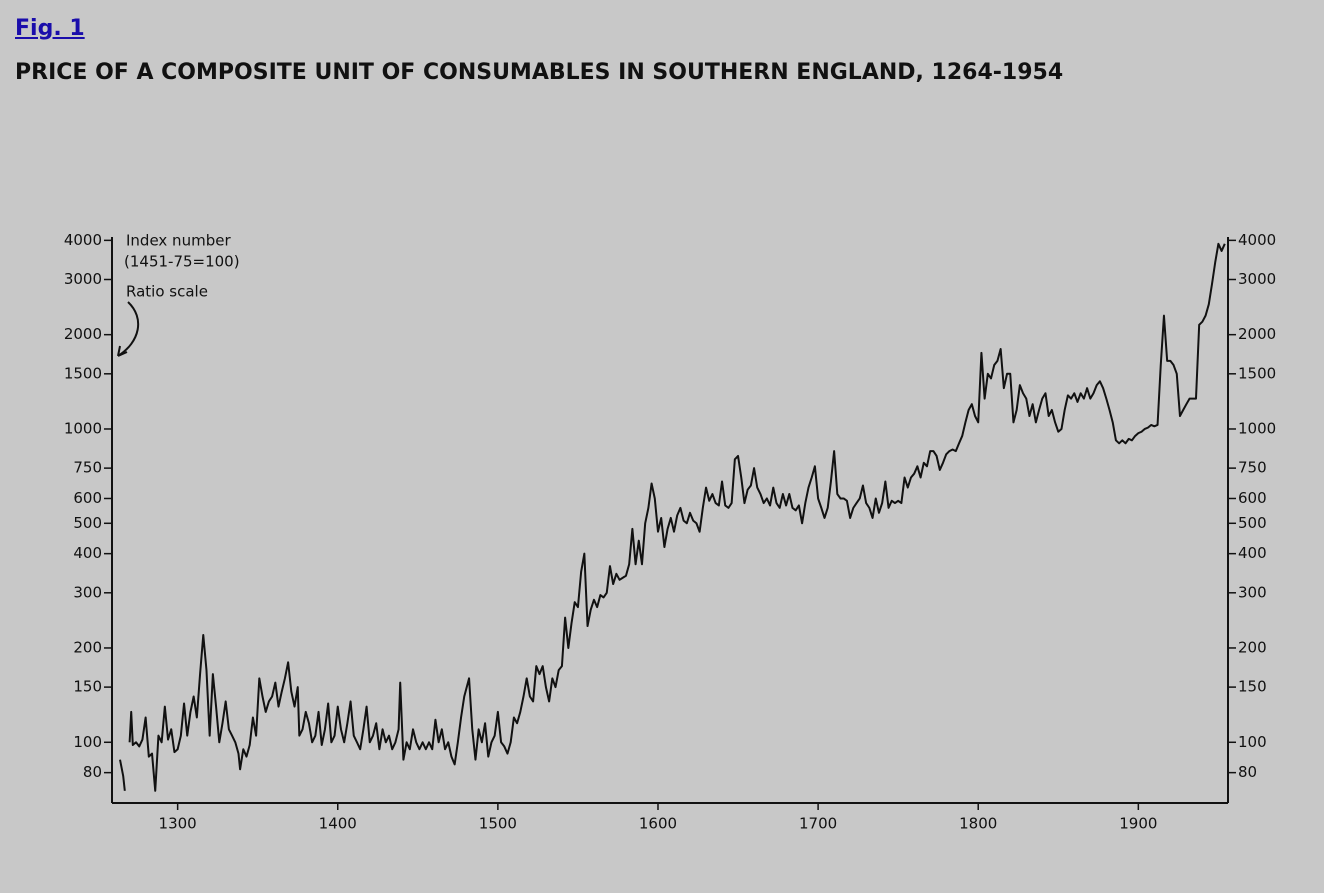  Describe the element at coordinates (1138, 824) in the screenshot. I see `x-tick-label: 1900` at that location.